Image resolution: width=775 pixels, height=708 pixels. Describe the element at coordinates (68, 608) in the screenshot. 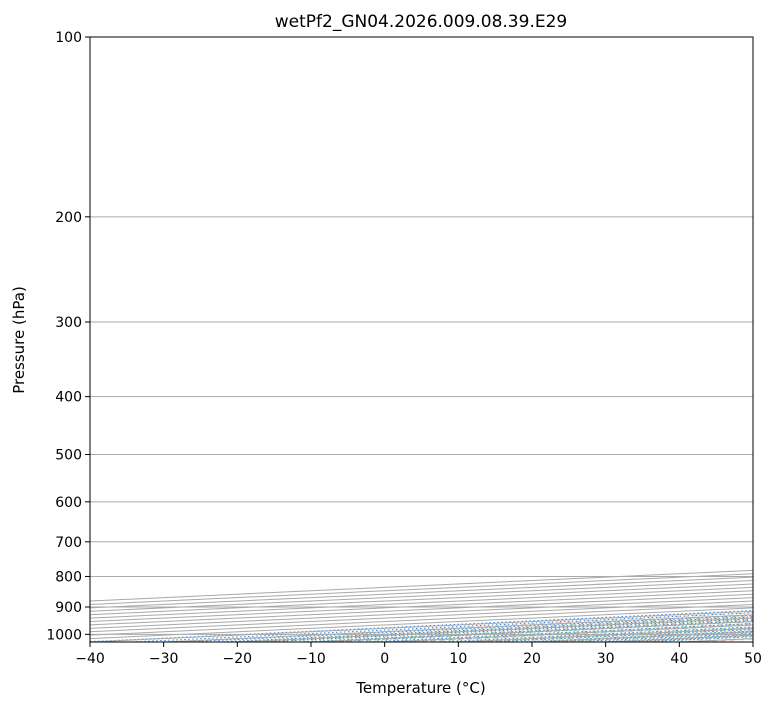

I see `y-tick-label: 900` at that location.